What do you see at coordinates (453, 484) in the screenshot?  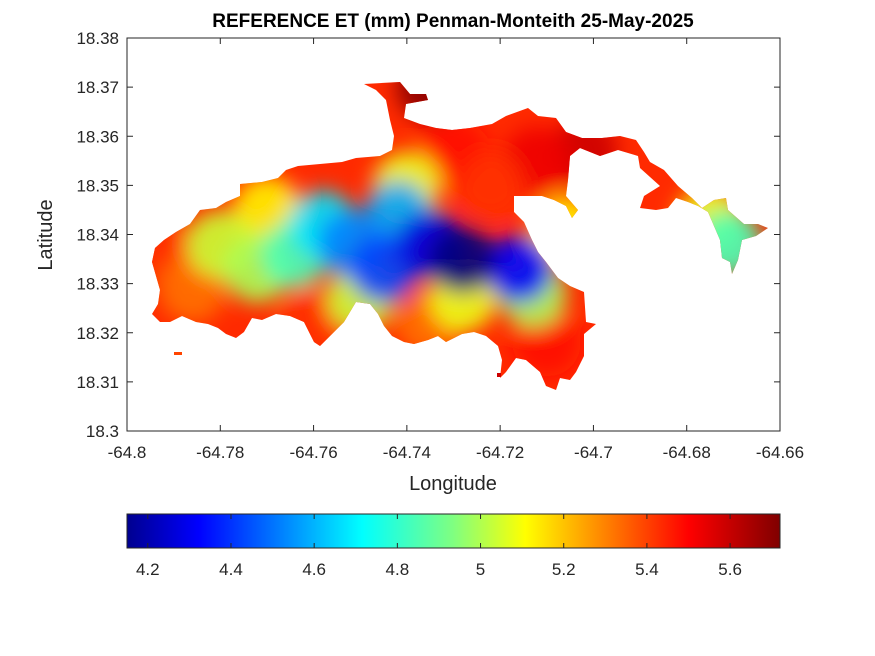 I see `x-axis-label: Longitude` at bounding box center [453, 484].